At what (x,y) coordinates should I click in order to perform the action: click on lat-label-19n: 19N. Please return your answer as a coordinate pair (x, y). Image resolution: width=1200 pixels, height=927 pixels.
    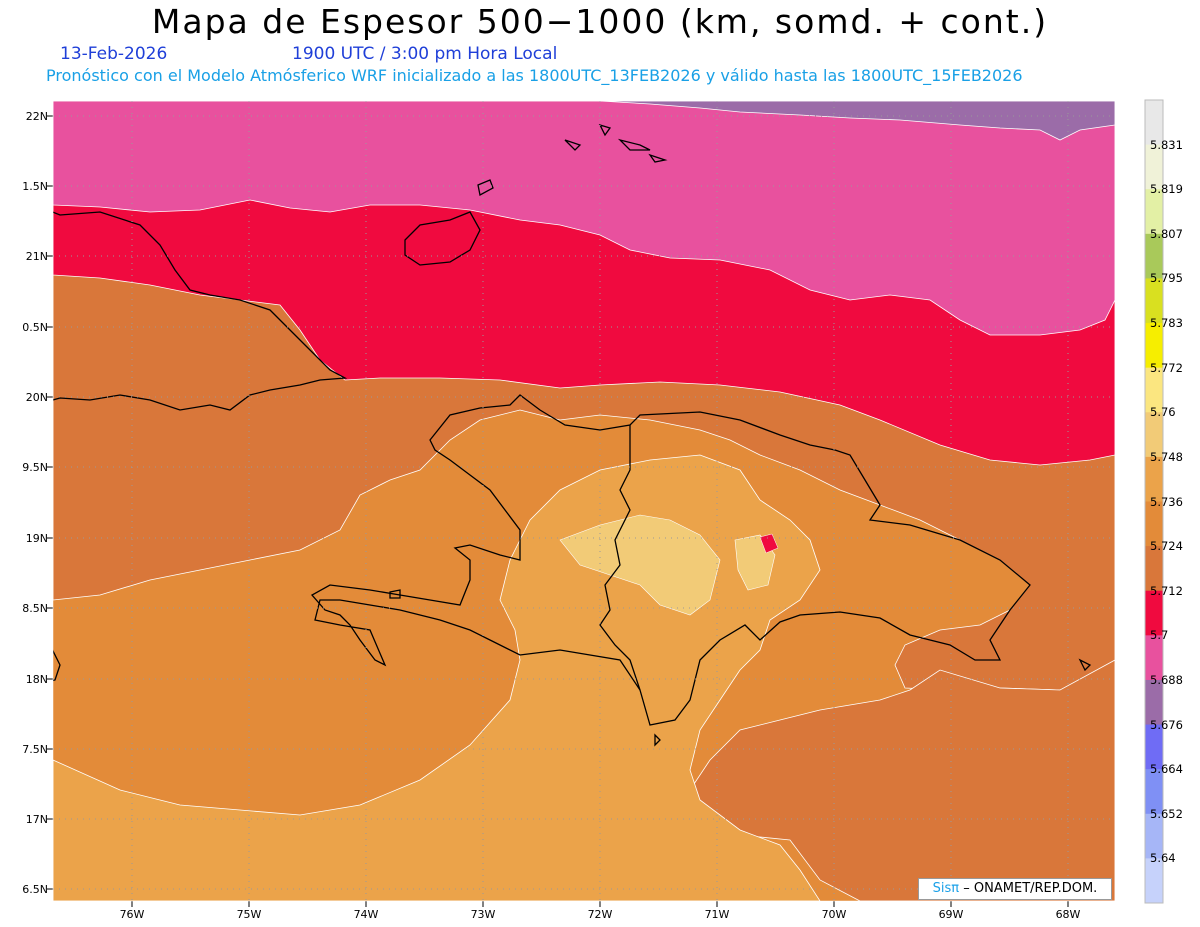
    Looking at the image, I should click on (36, 538).